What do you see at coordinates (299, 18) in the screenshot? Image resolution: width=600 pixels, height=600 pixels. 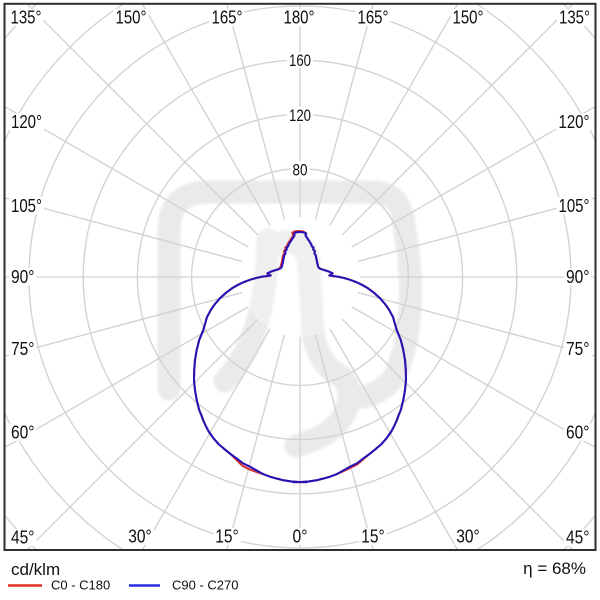 I see `svg-text: 180°` at bounding box center [299, 18].